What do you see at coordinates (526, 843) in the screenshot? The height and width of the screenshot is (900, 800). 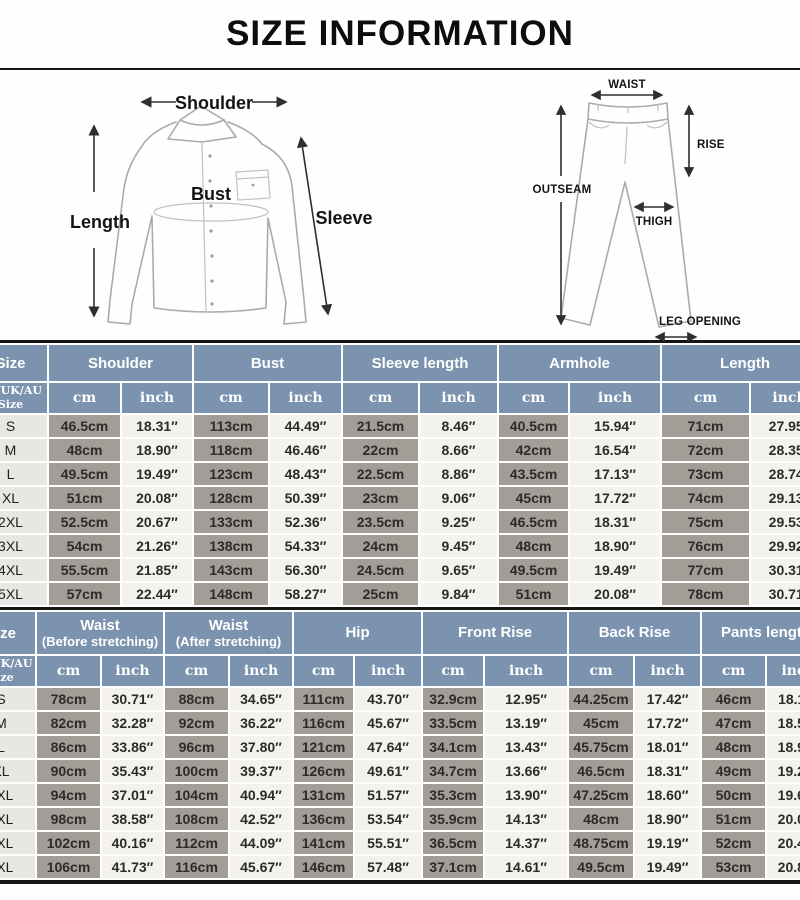 I see `inch-value-cell: 14.37″` at bounding box center [526, 843].